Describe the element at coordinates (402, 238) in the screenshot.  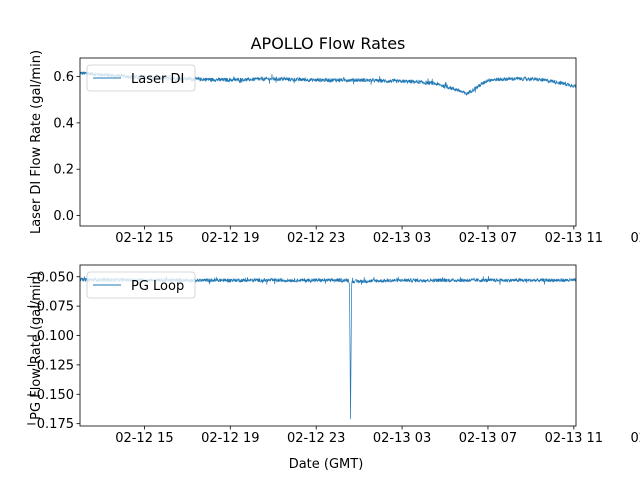
I see `laser-di-x-tick-label: 02-13 03` at that location.